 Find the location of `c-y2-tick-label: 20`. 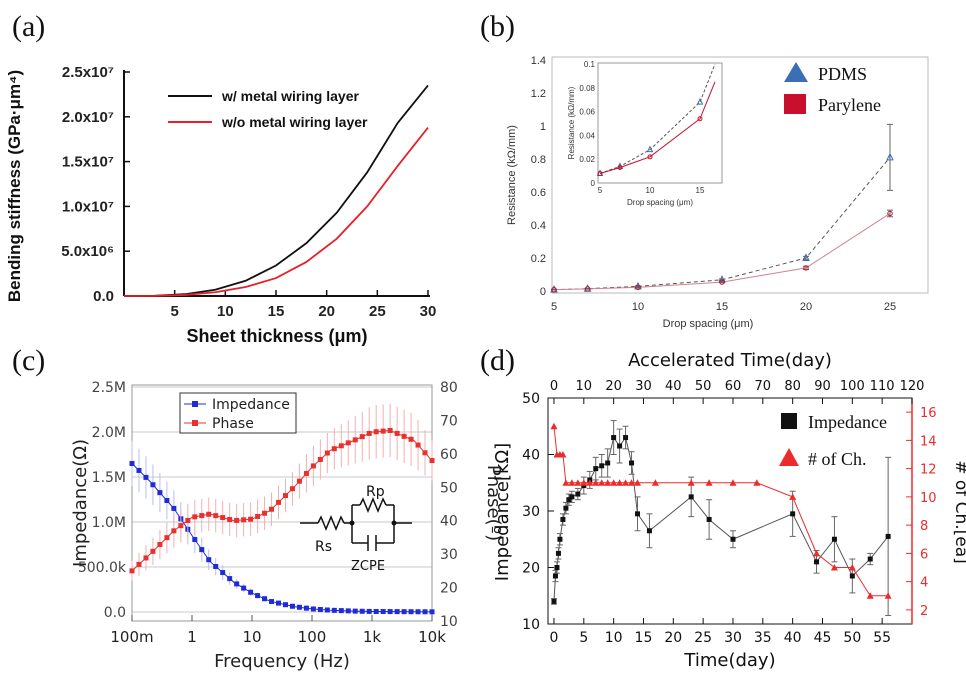

c-y2-tick-label: 20 is located at coordinates (449, 589).